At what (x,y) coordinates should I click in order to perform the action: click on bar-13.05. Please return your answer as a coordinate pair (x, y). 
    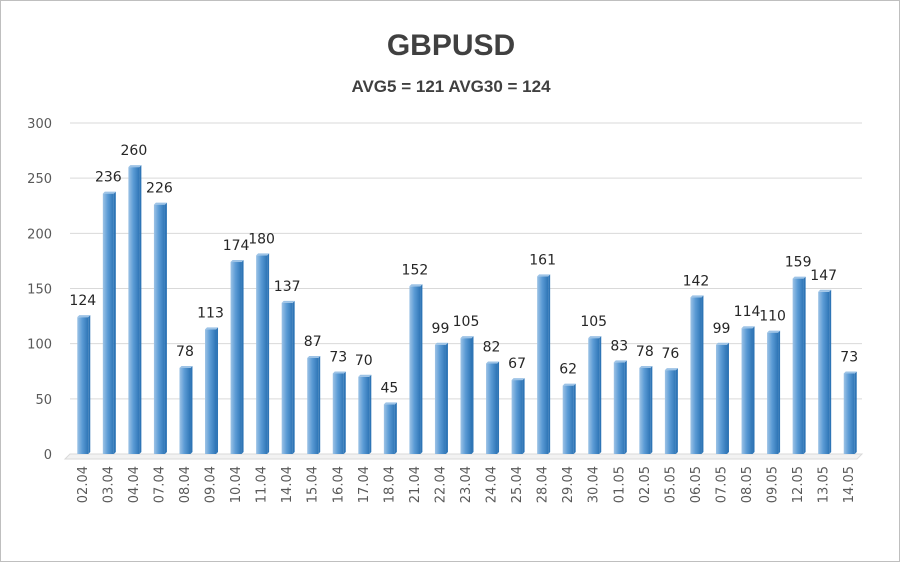
    Looking at the image, I should click on (825, 371).